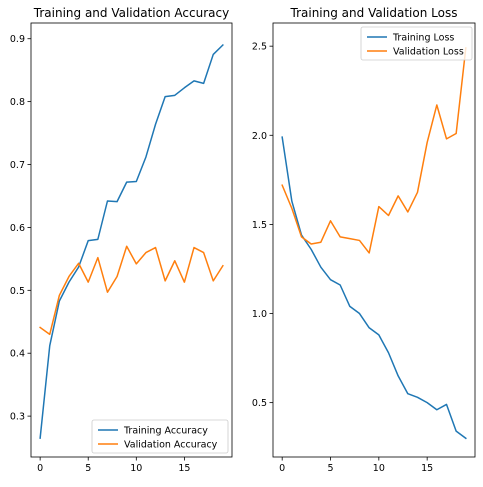 This screenshot has height=487, width=483. I want to click on accuracy-y-tick-label: 0.4, so click(17, 354).